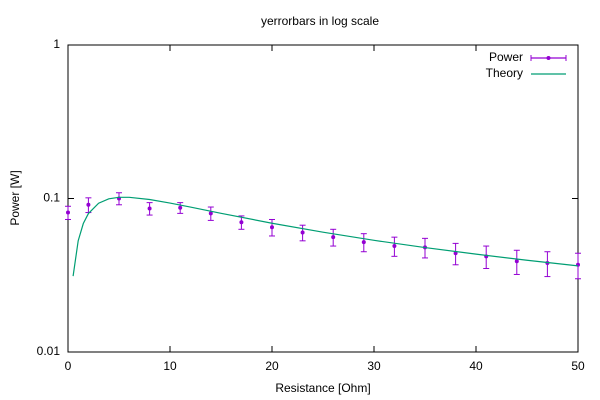 This screenshot has width=600, height=400. What do you see at coordinates (506, 57) in the screenshot?
I see `legend-label: Power` at bounding box center [506, 57].